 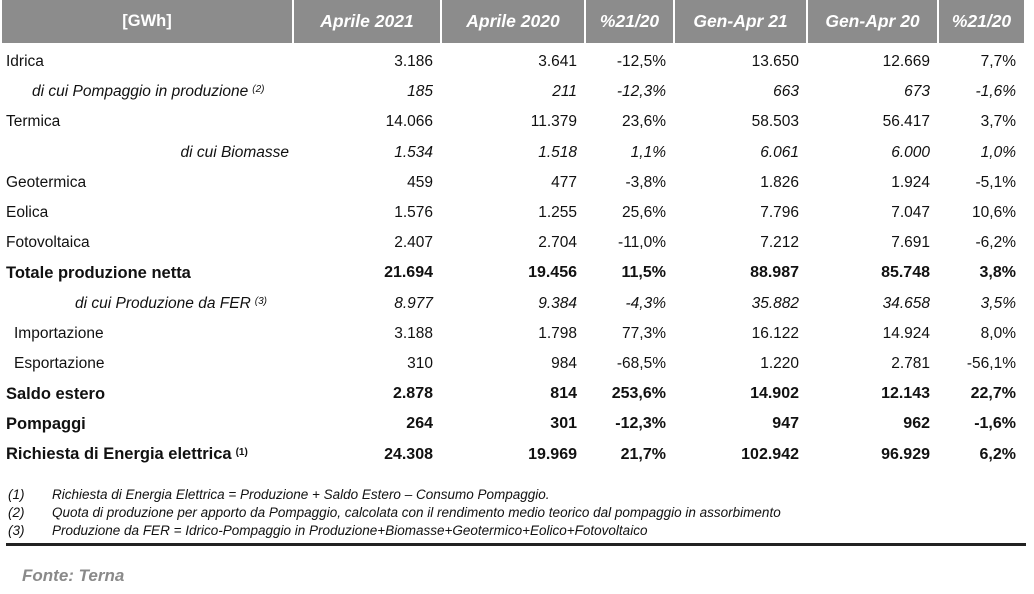 I want to click on header-pct-ytd: %21/20, so click(x=980, y=21).